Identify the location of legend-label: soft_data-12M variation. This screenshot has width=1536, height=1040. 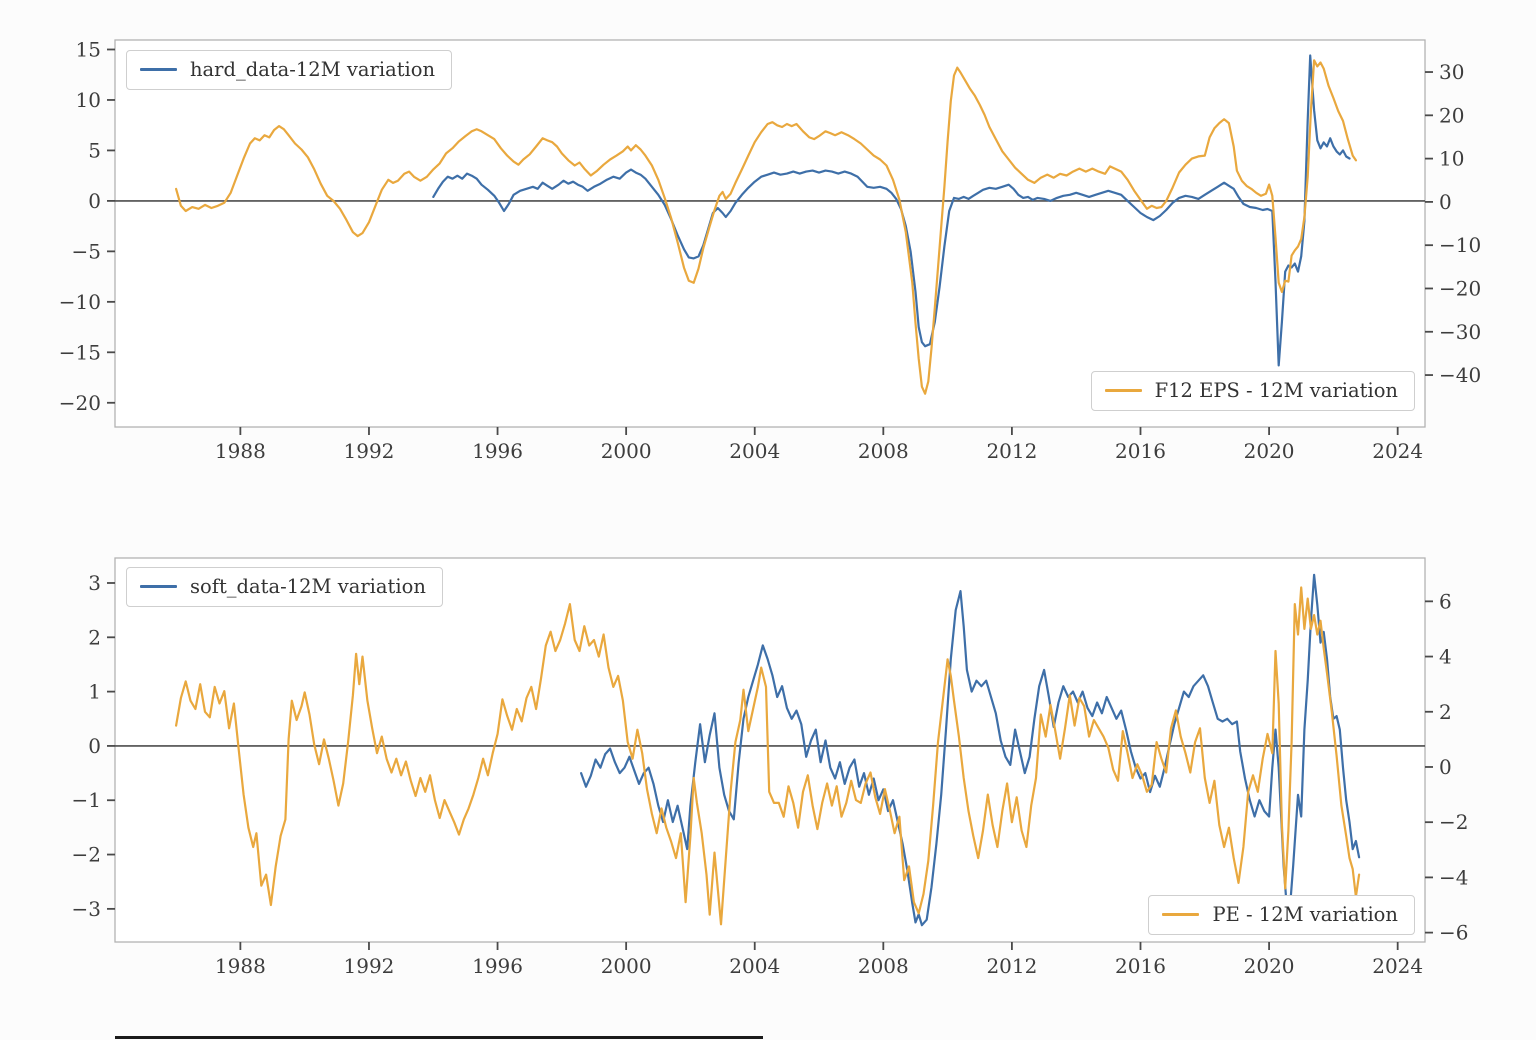
(308, 586).